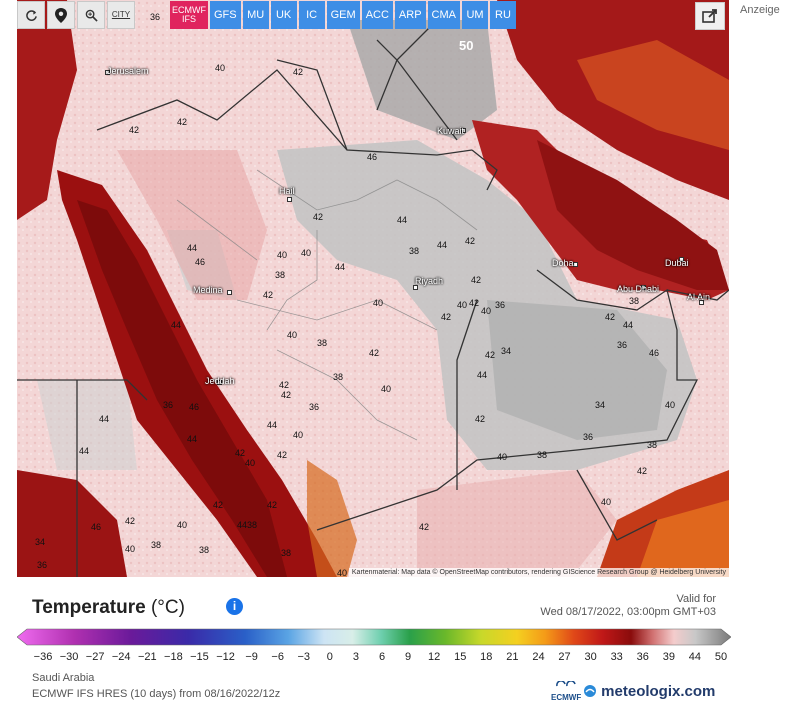  Describe the element at coordinates (89, 607) in the screenshot. I see `legend-title-text: Temperature` at that location.